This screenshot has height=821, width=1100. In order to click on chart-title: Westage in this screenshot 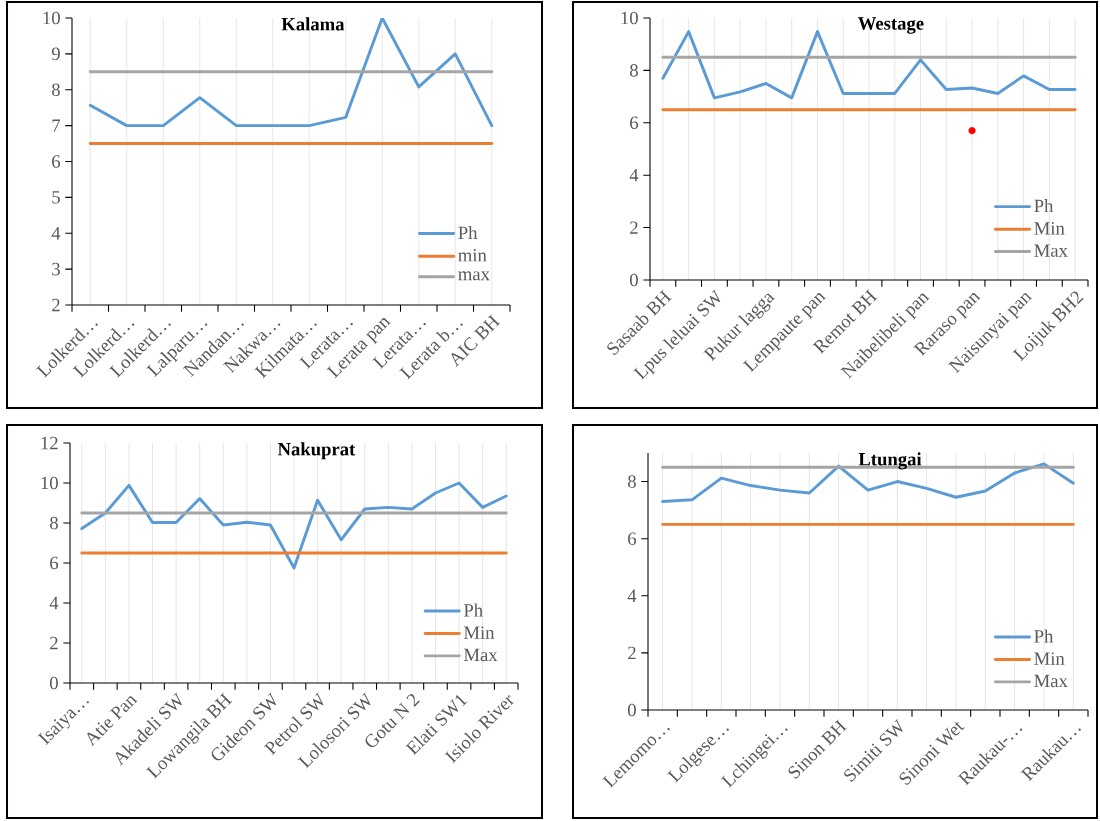, I will do `click(891, 25)`.